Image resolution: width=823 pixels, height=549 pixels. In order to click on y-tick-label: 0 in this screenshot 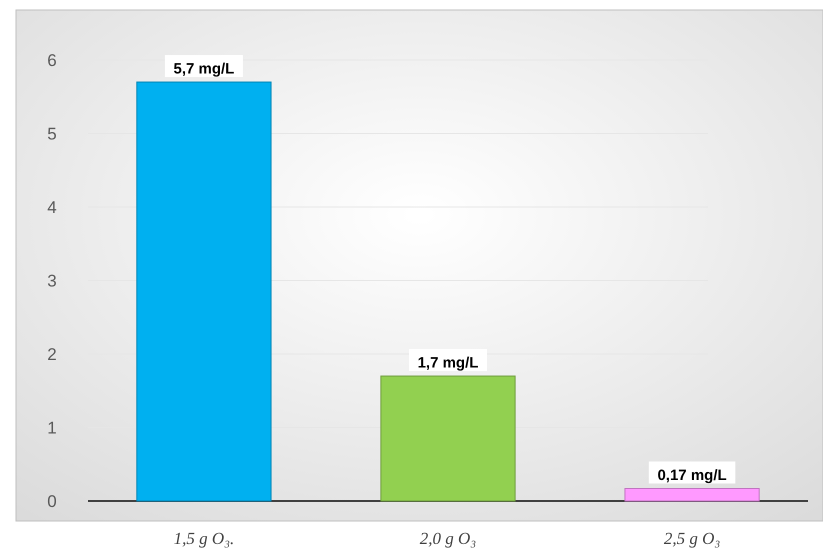, I will do `click(52, 501)`.